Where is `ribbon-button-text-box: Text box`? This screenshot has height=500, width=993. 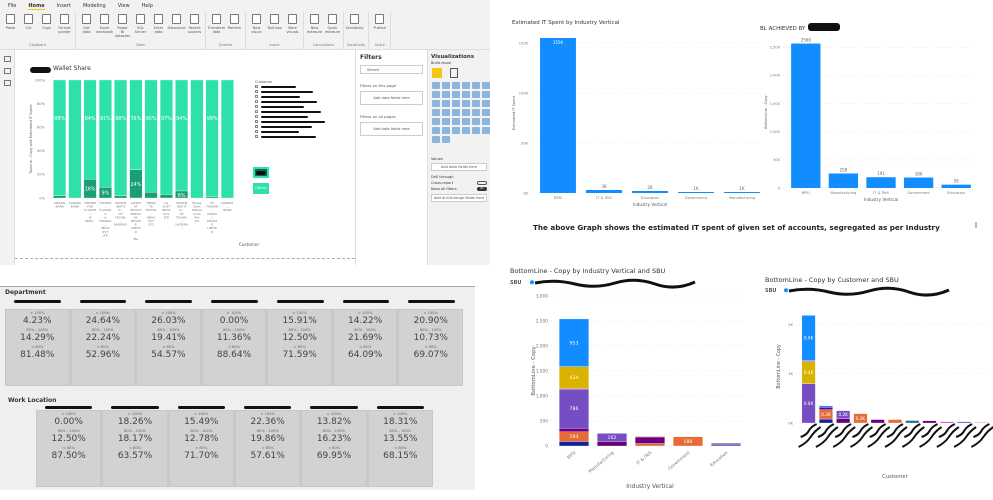 ribbon-button-text-box: Text box is located at coordinates (274, 28).